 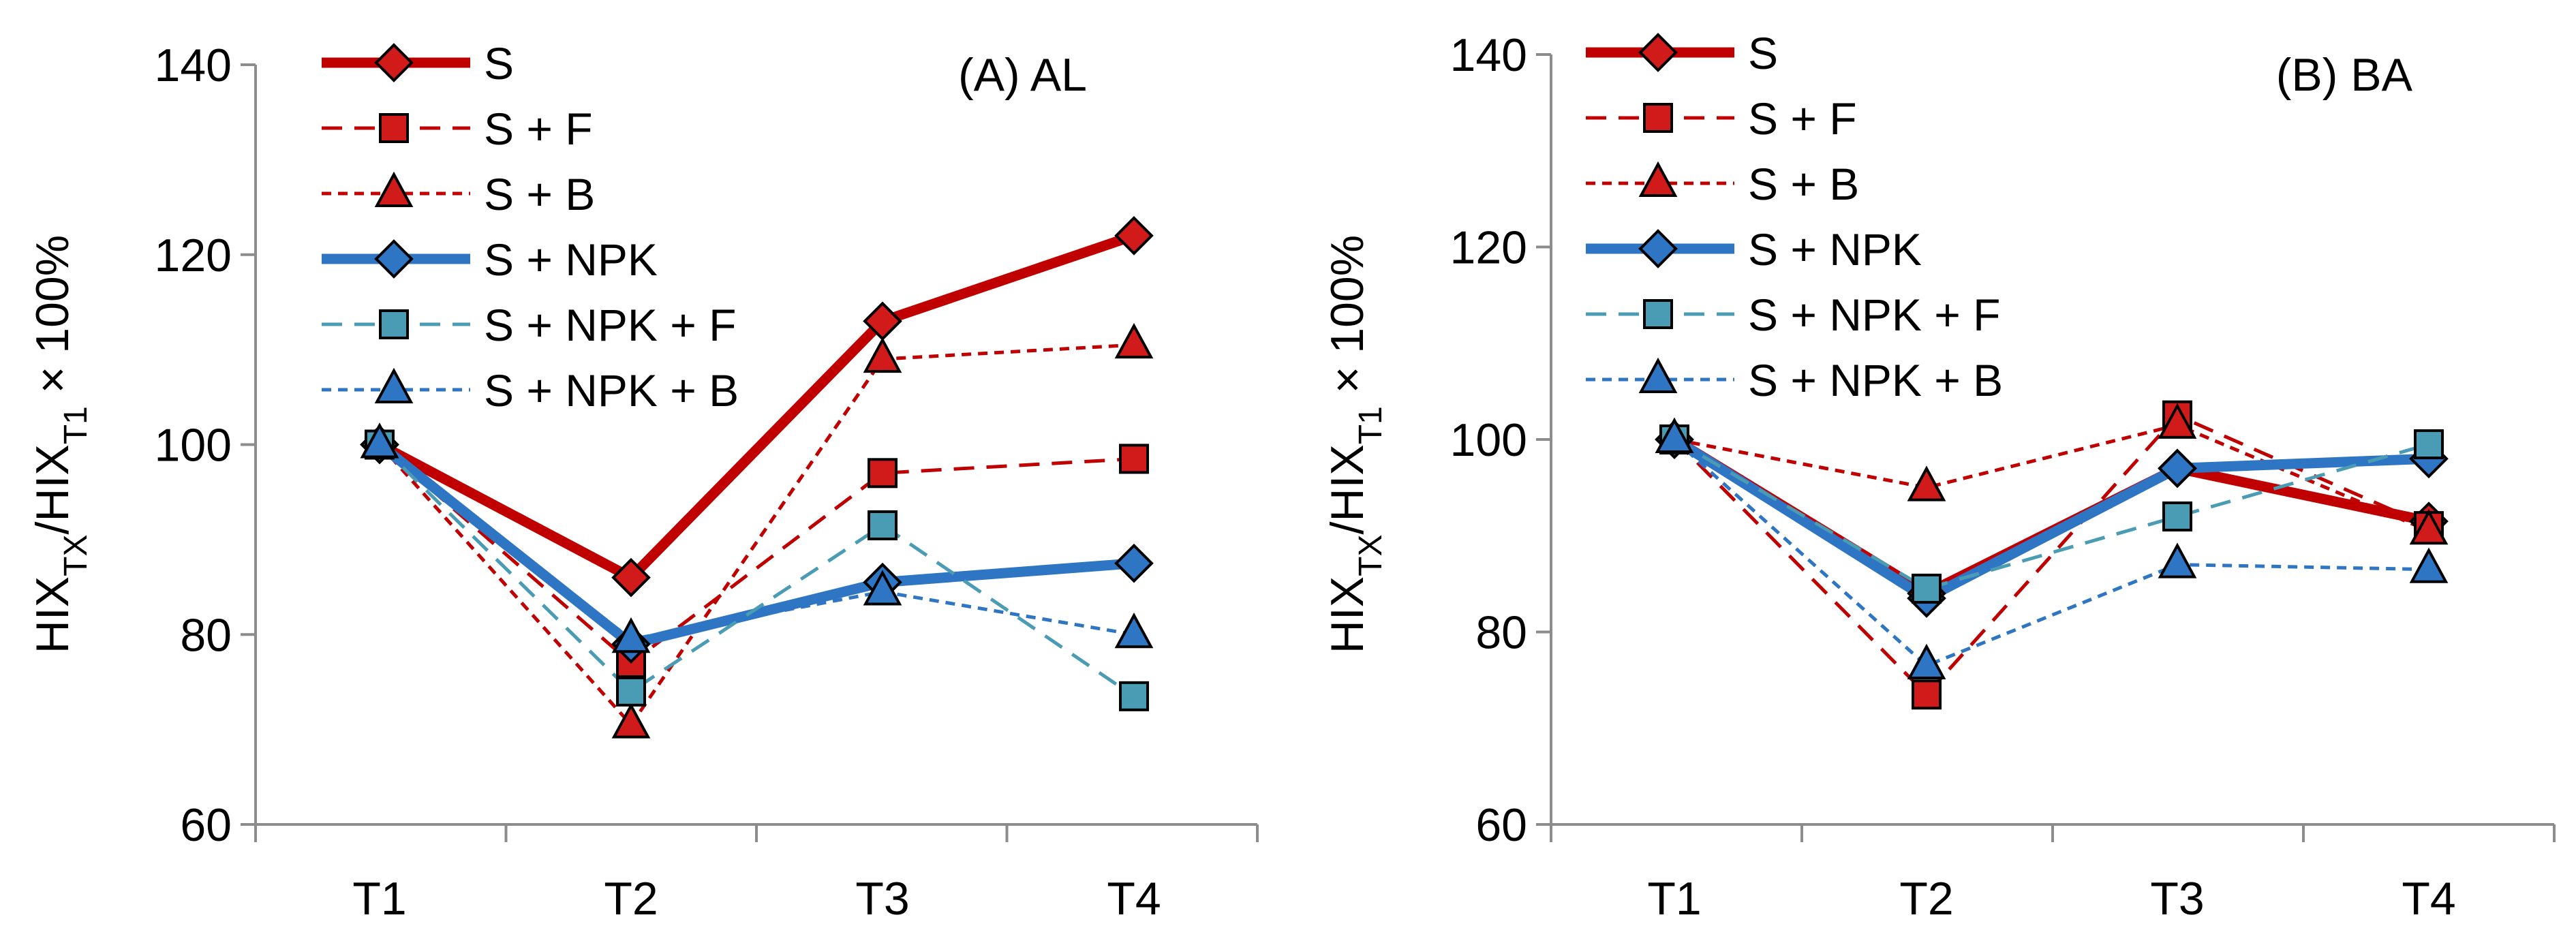 I want to click on chart-title: (B) BA, so click(x=2344, y=75).